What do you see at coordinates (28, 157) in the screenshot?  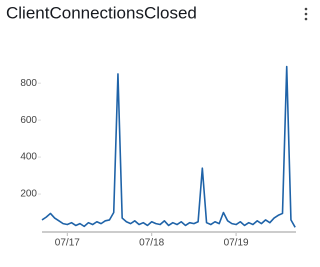 I see `y-tick-label: 400` at bounding box center [28, 157].